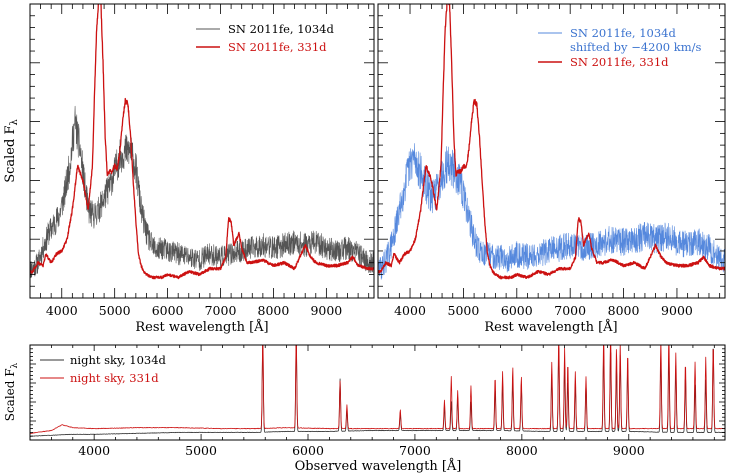 The width and height of the screenshot is (731, 475). I want to click on legend-label-shift: shifted by −4200 km/s, so click(636, 47).